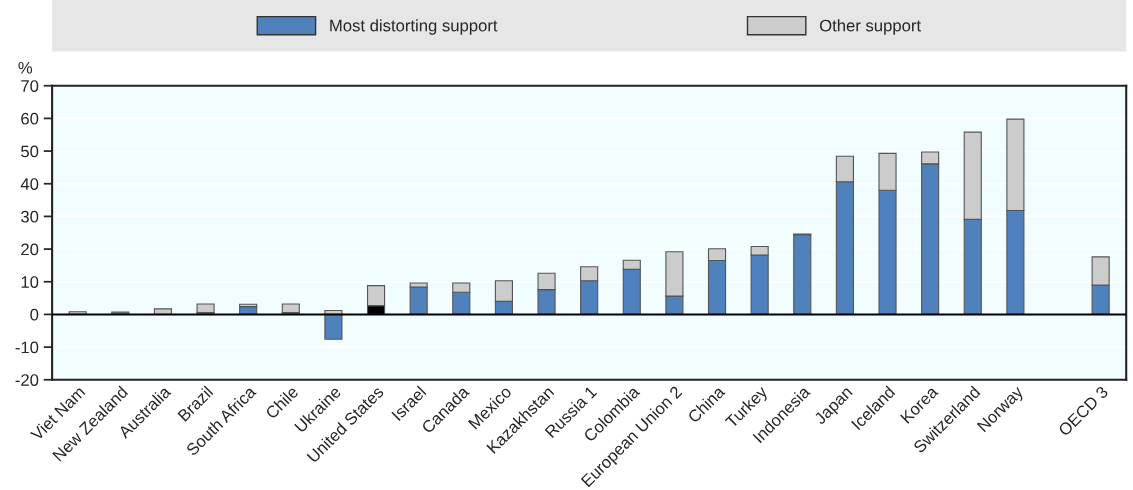  I want to click on y-tick-label: -10, so click(27, 347).